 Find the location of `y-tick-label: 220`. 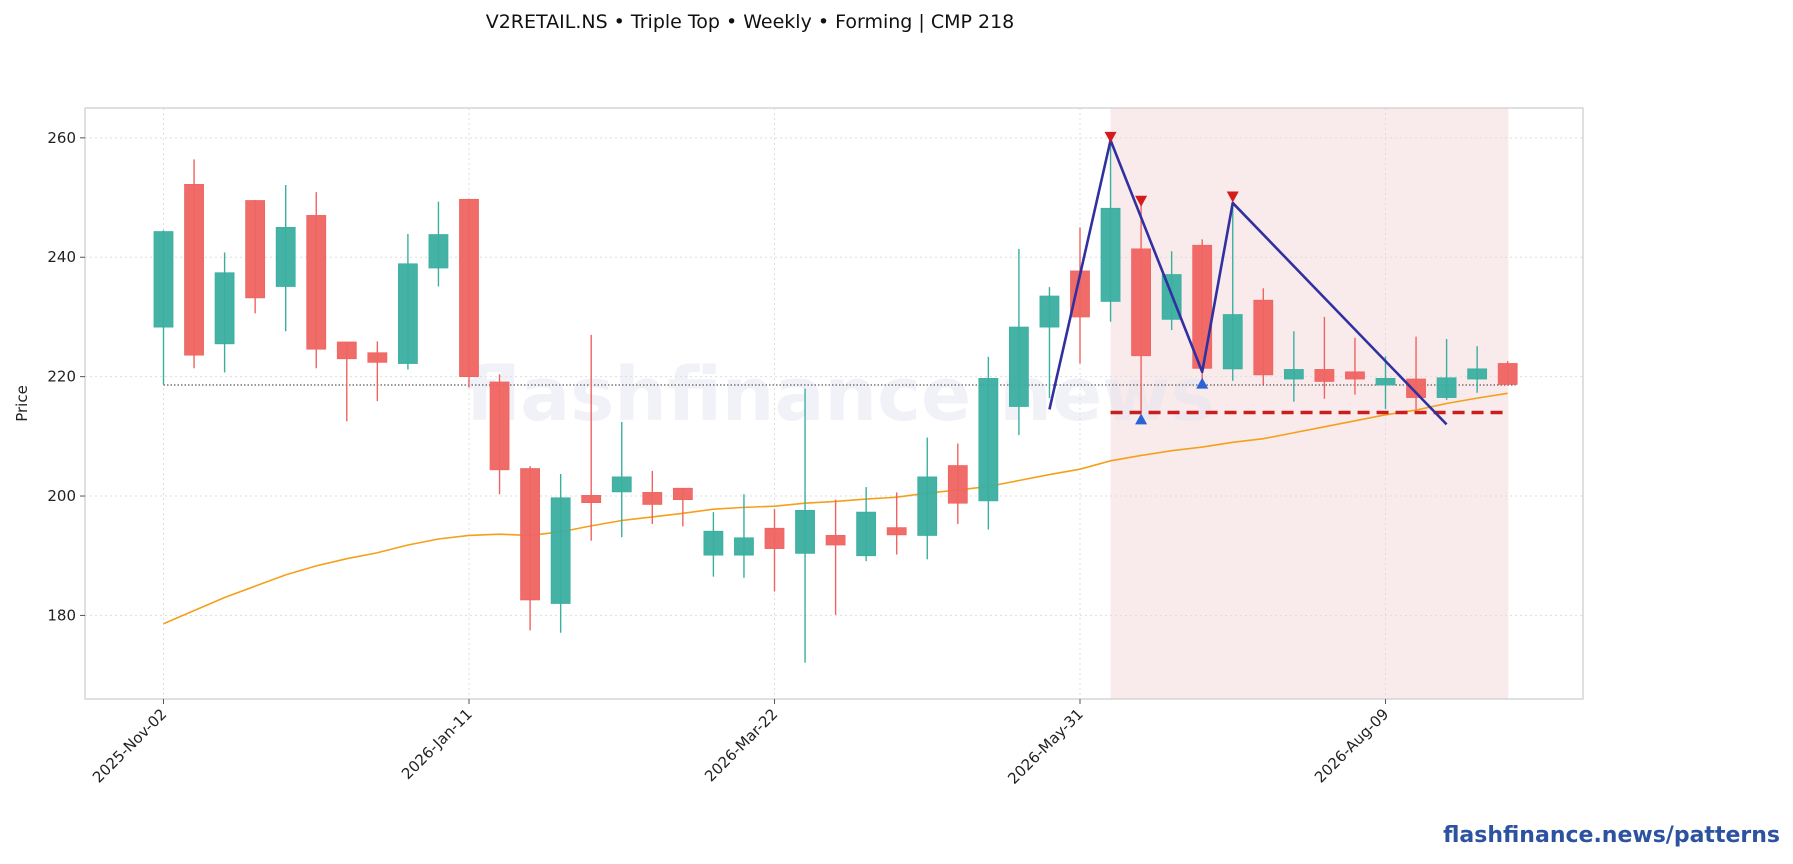

y-tick-label: 220 is located at coordinates (61, 377).